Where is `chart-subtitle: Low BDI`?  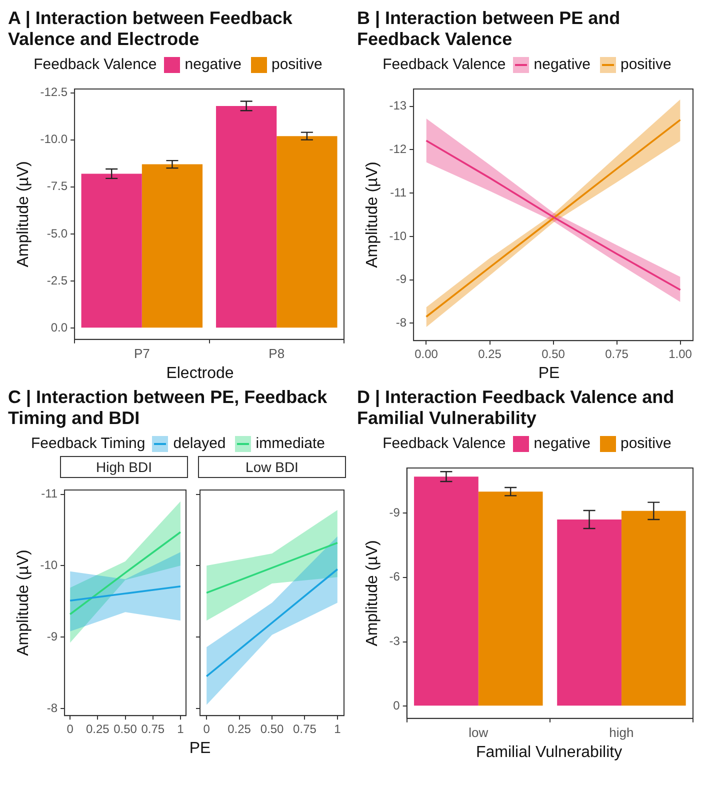 chart-subtitle: Low BDI is located at coordinates (272, 467).